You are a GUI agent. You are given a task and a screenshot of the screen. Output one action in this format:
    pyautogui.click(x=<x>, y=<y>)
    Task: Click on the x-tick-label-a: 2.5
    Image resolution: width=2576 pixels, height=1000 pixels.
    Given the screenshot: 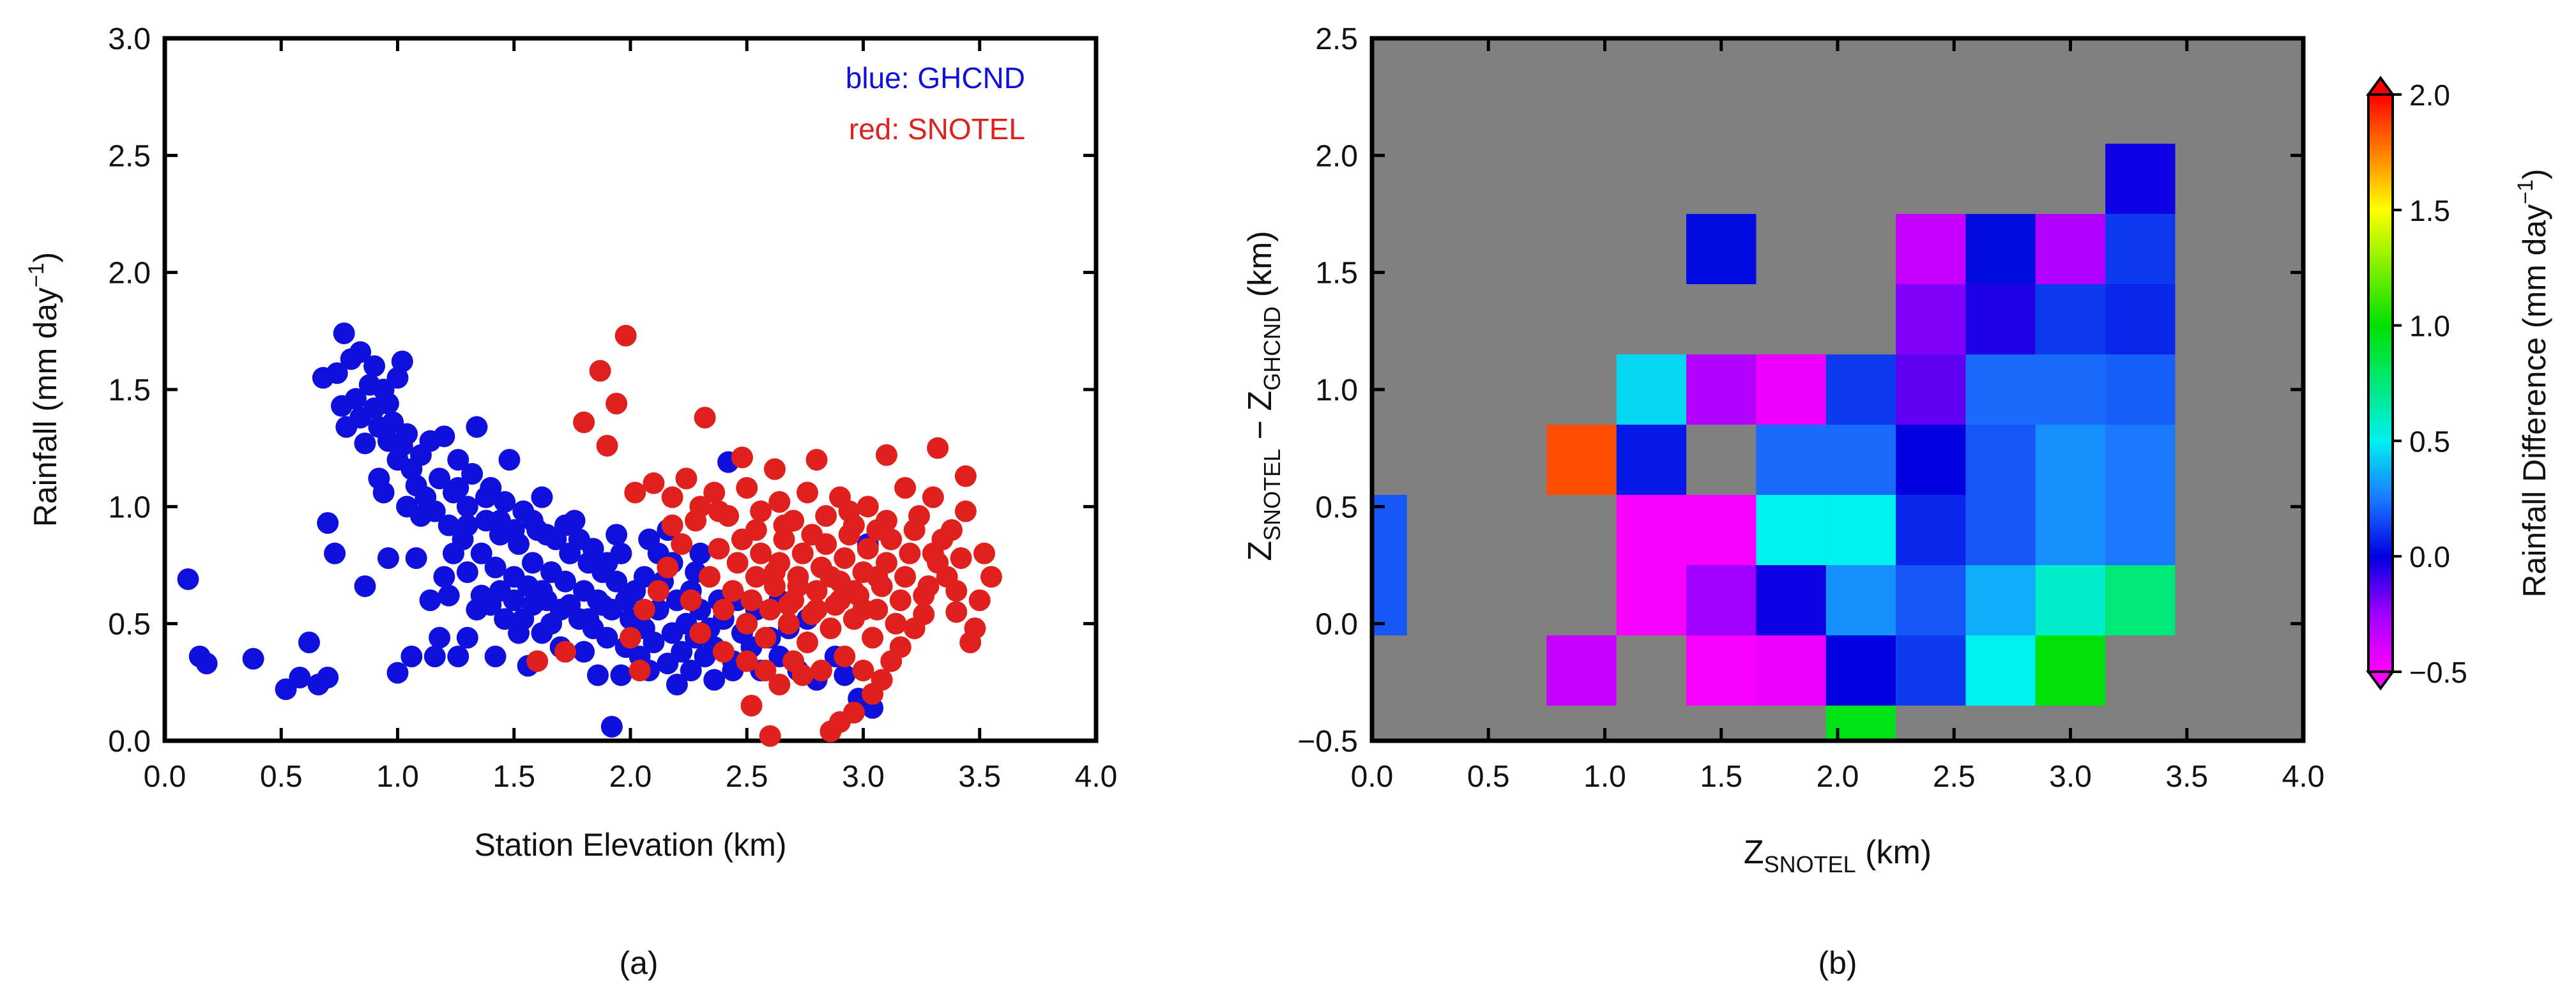 What is the action you would take?
    pyautogui.click(x=747, y=777)
    